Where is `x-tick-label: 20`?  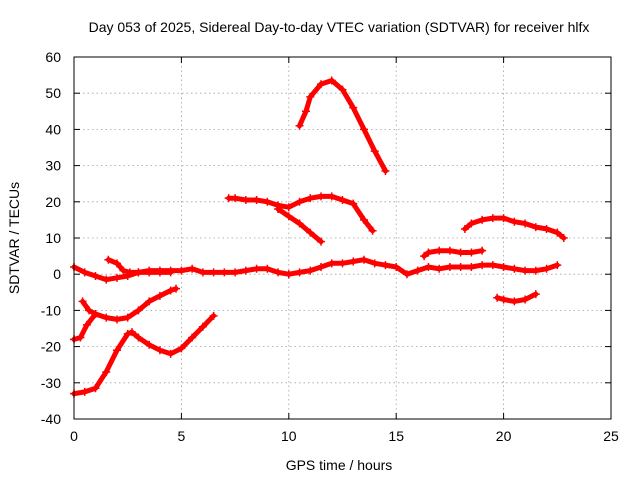 x-tick-label: 20 is located at coordinates (504, 436).